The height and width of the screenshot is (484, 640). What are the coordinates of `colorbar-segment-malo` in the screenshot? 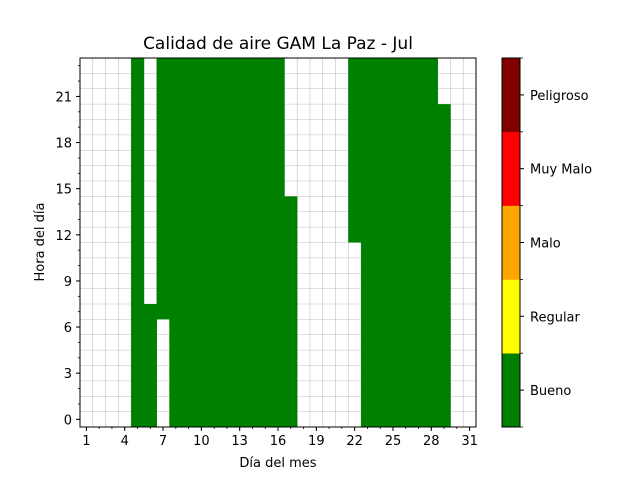 It's located at (511, 242).